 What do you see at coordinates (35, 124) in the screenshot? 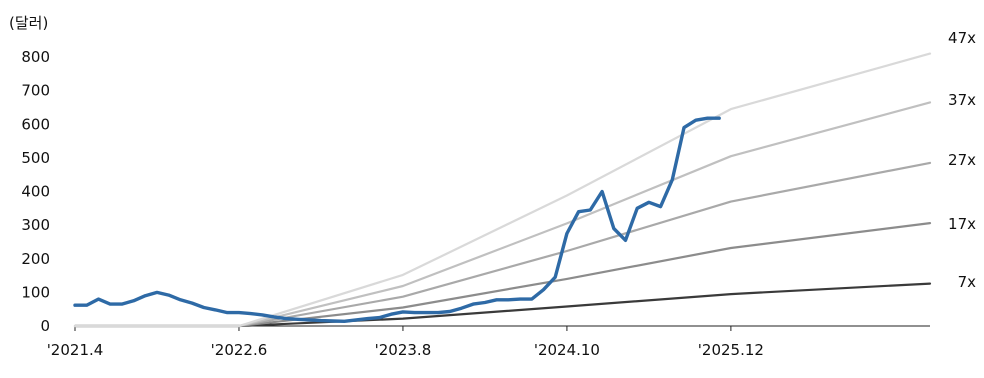
I see `y-tick-label: 600` at bounding box center [35, 124].